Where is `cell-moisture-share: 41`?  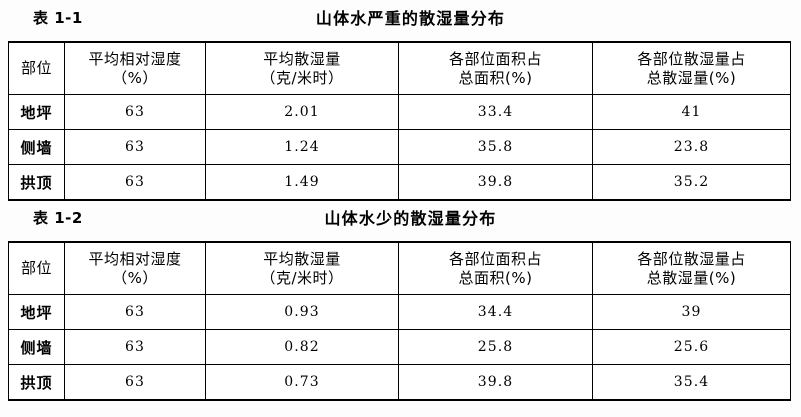
cell-moisture-share: 41 is located at coordinates (691, 112).